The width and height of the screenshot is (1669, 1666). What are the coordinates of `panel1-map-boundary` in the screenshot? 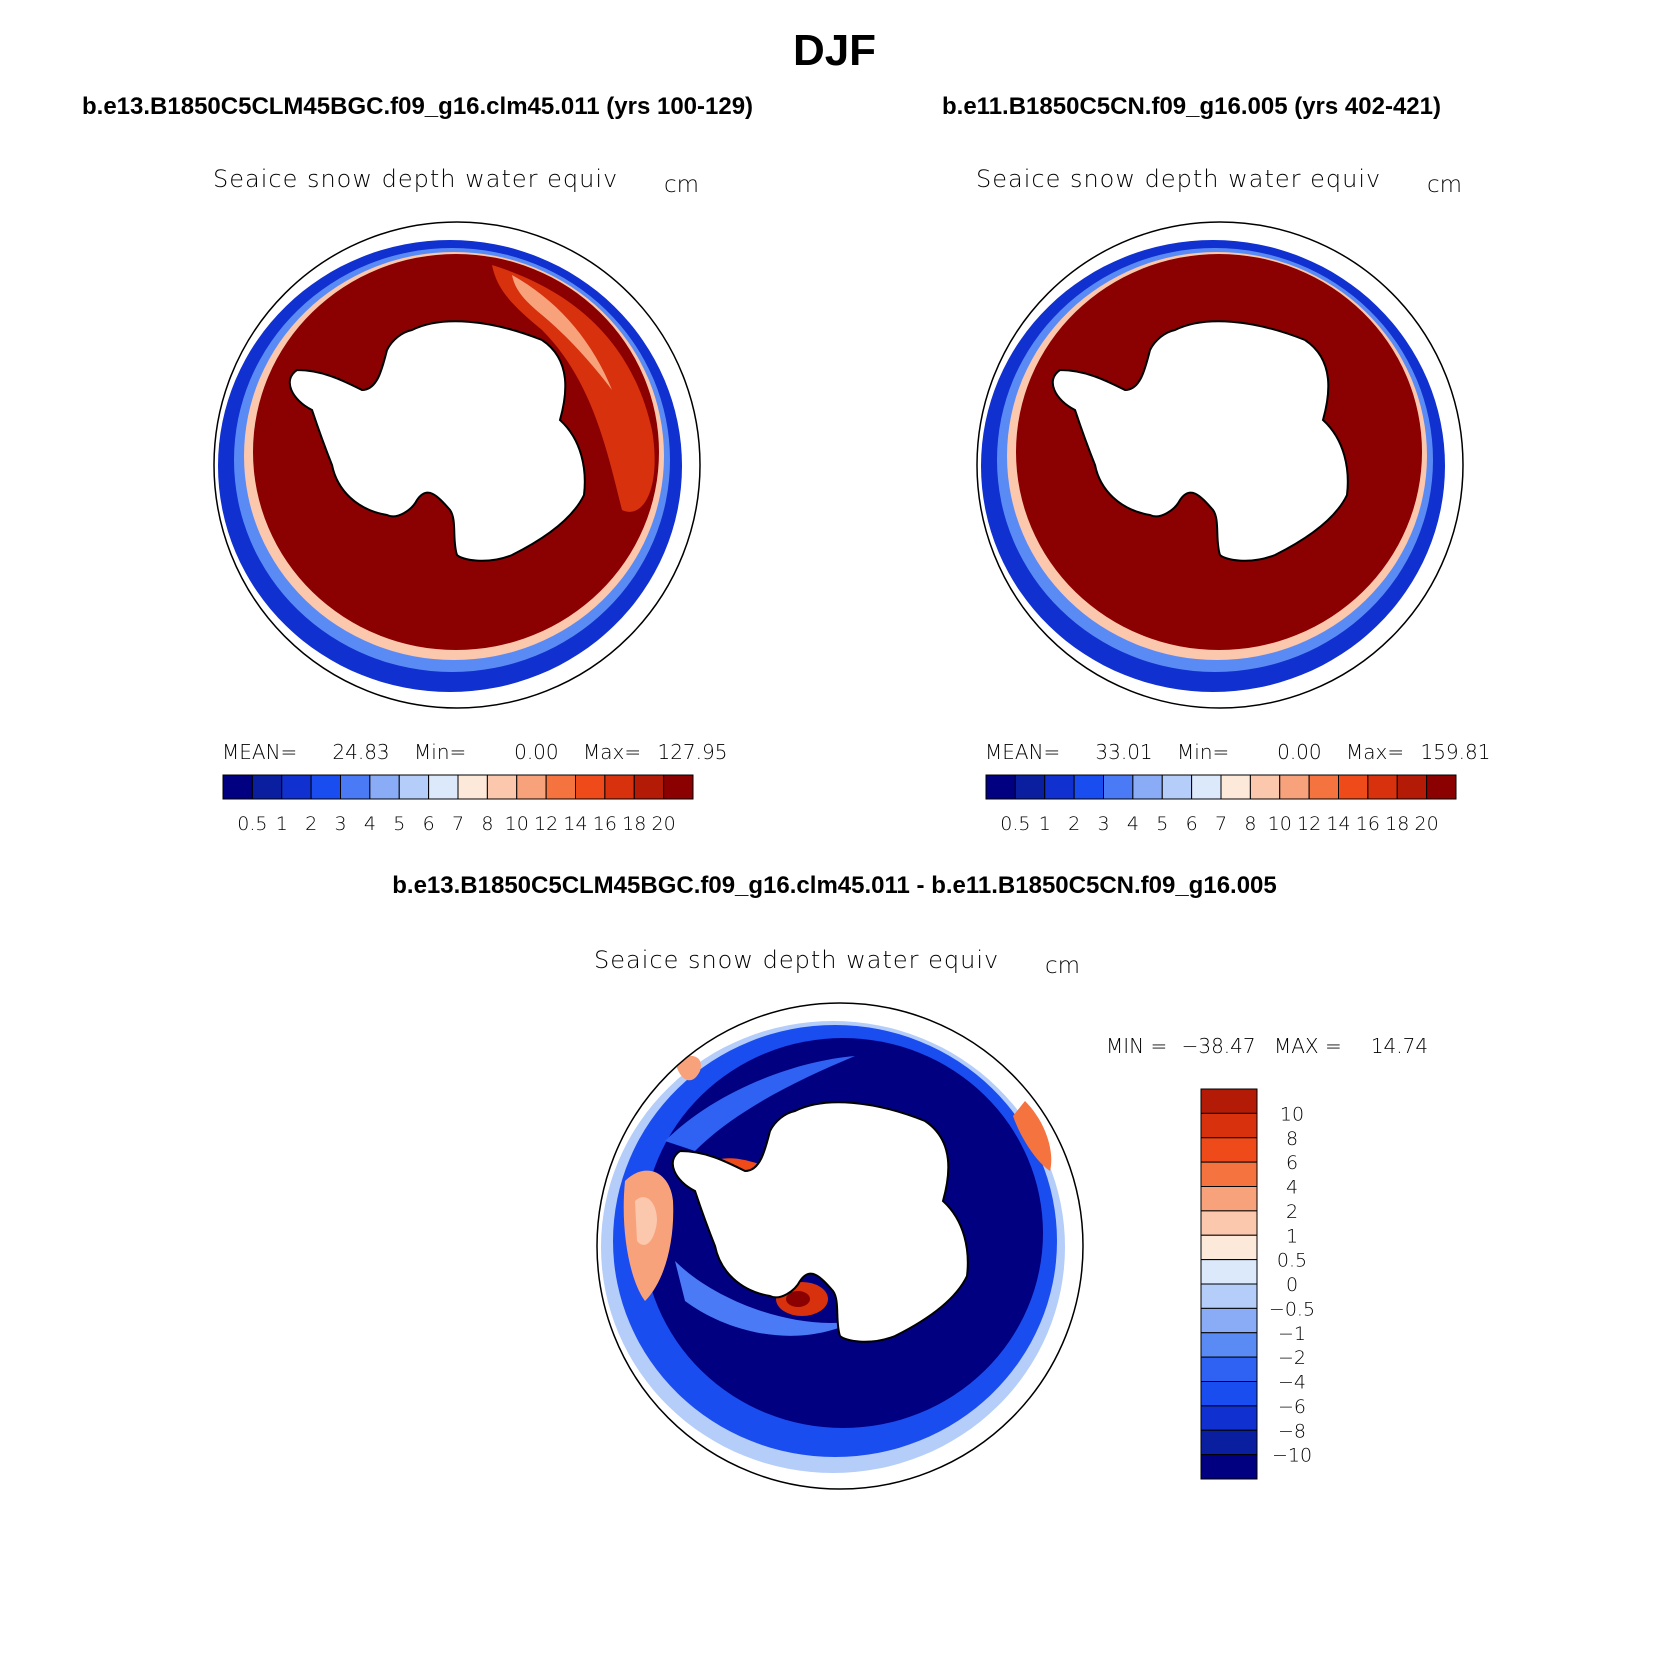 It's located at (457, 465).